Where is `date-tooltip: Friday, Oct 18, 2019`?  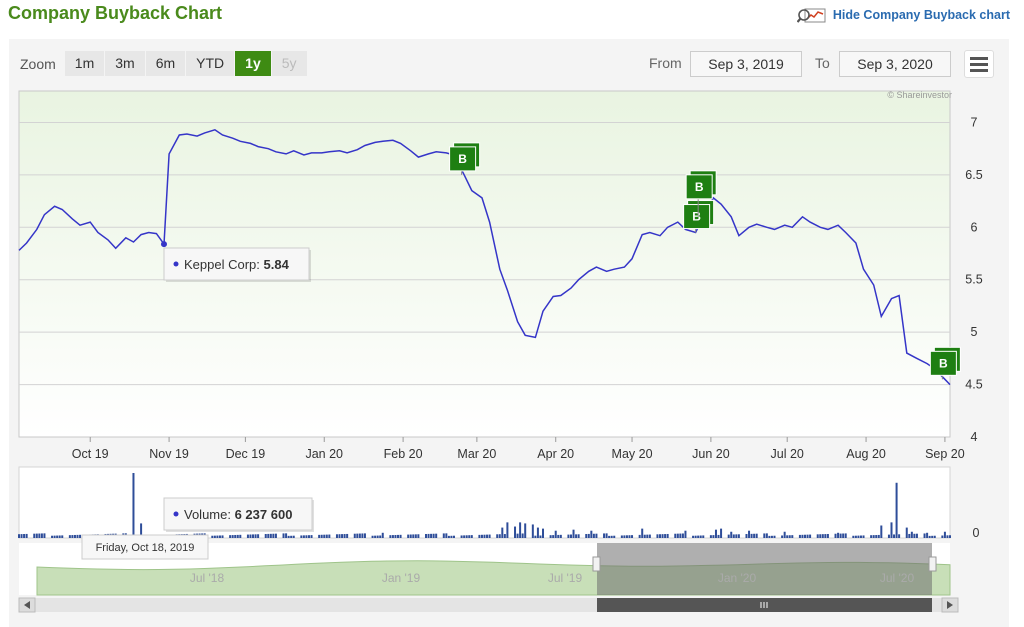
date-tooltip: Friday, Oct 18, 2019 is located at coordinates (145, 547).